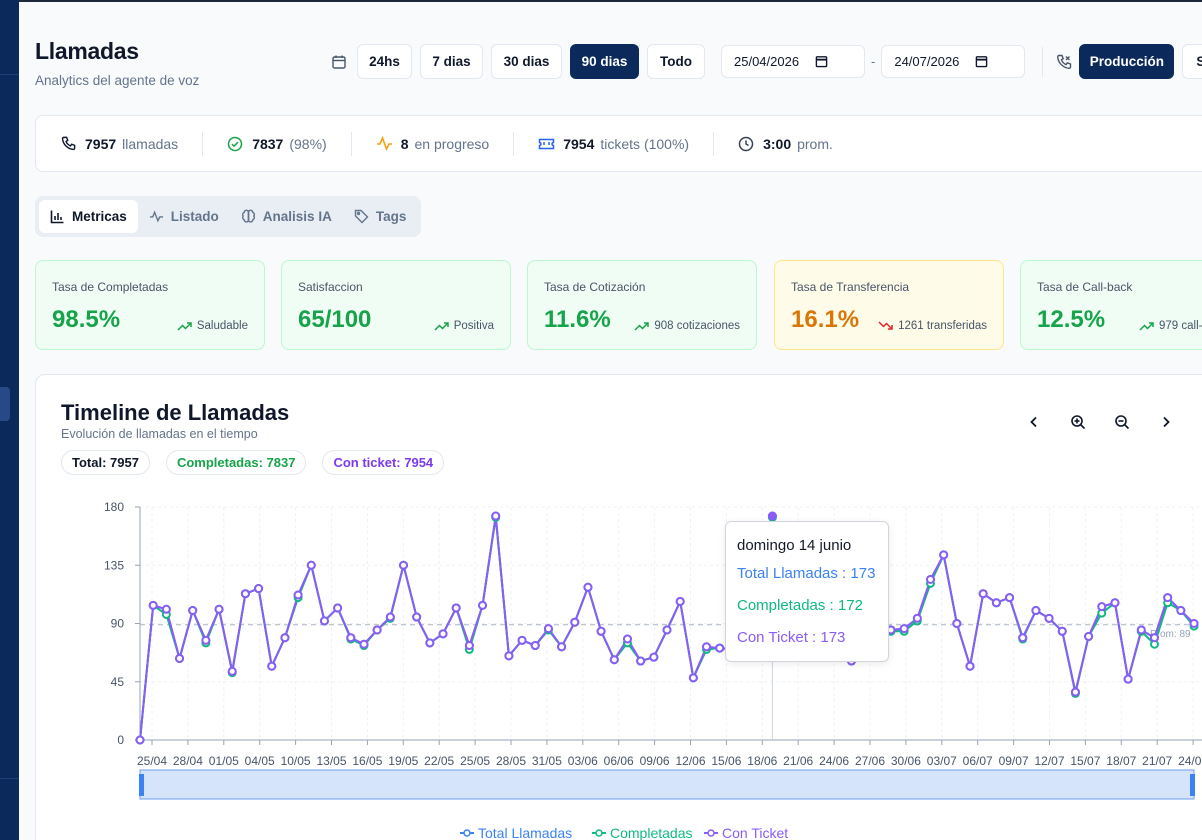  I want to click on y-tick-label: 90, so click(118, 624).